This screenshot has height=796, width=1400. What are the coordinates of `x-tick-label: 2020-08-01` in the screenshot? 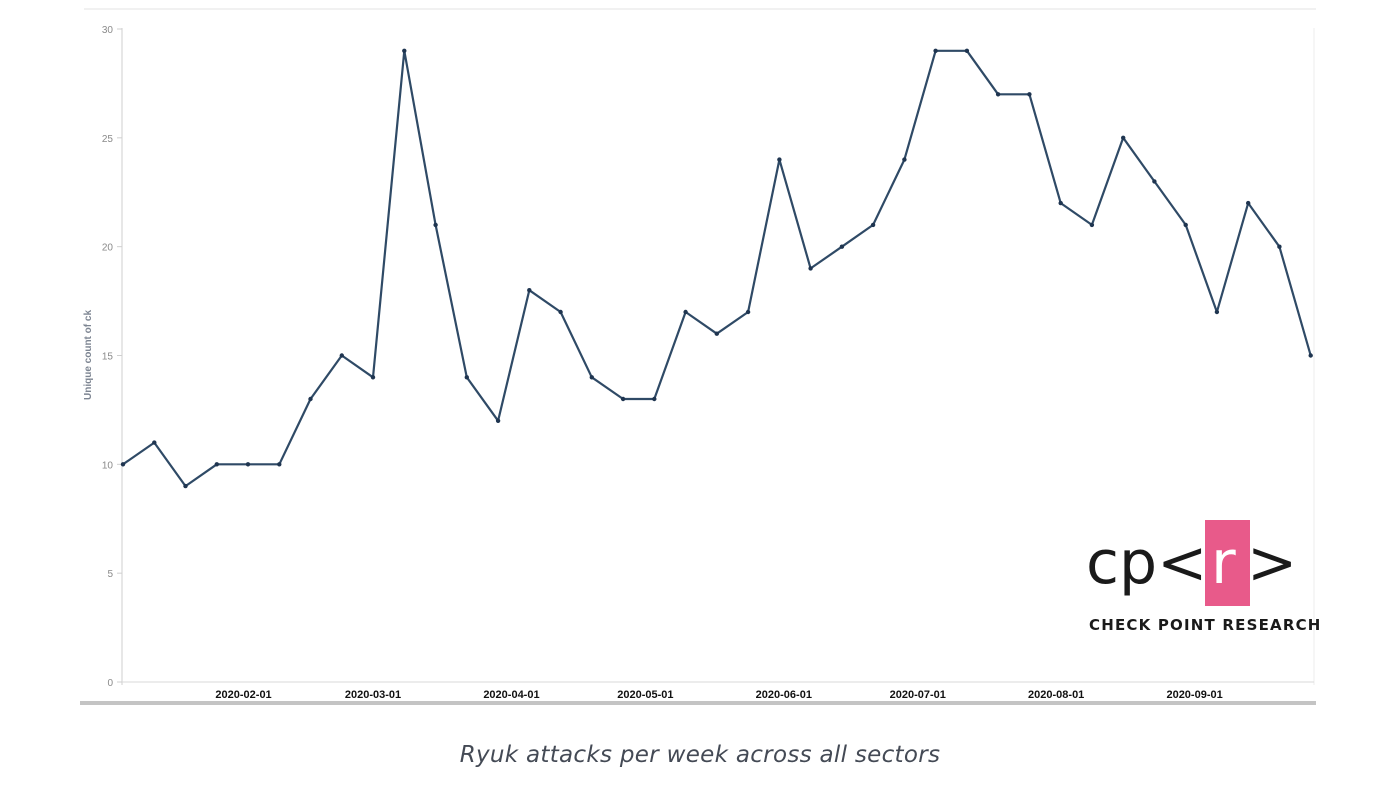 It's located at (1056, 695).